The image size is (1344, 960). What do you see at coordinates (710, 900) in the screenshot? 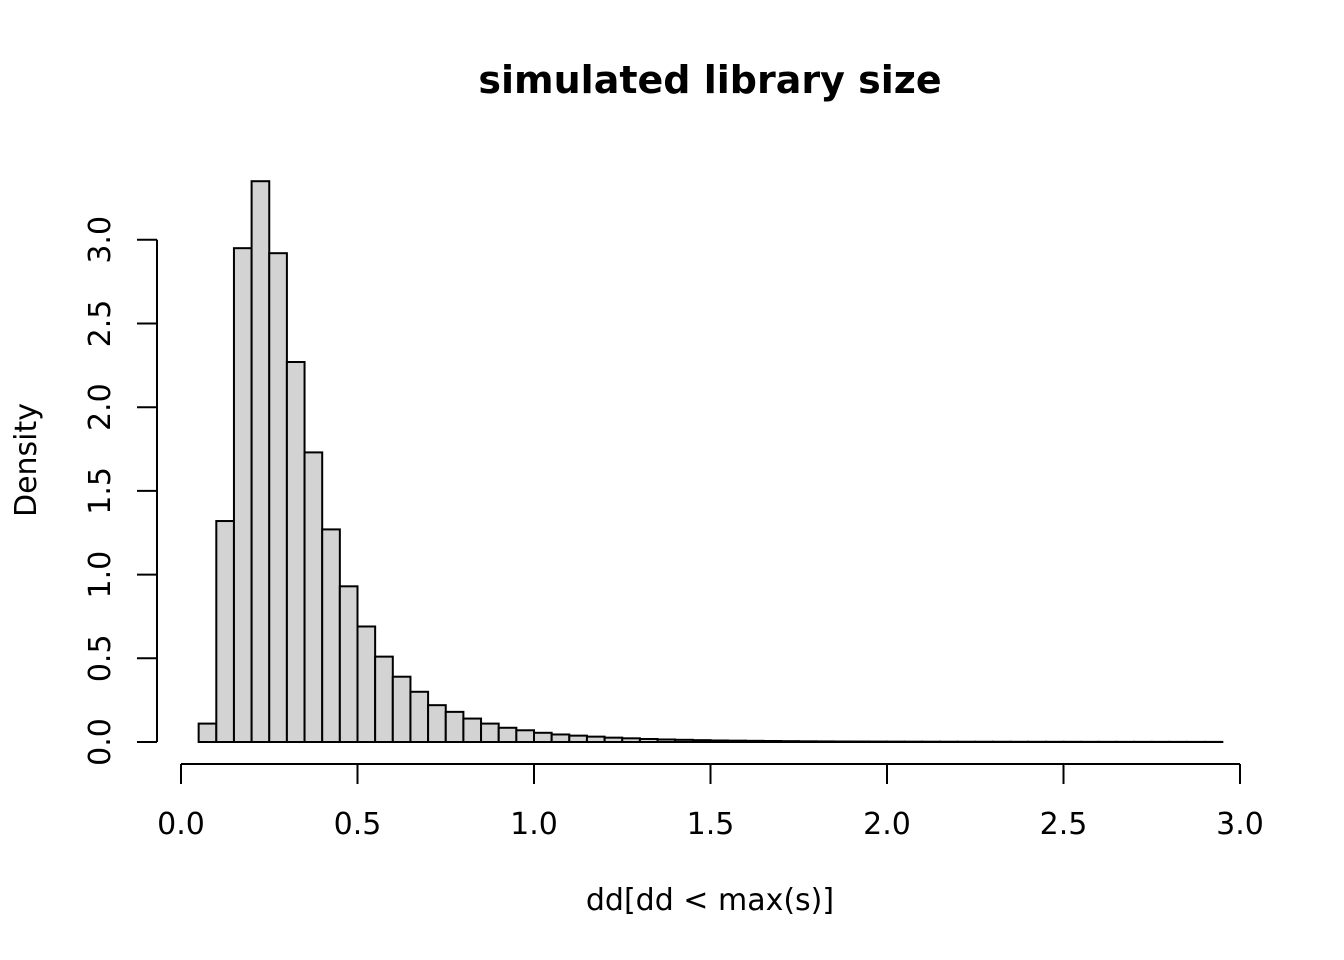
I see `x-axis-label: dd[dd < max(s)]` at bounding box center [710, 900].